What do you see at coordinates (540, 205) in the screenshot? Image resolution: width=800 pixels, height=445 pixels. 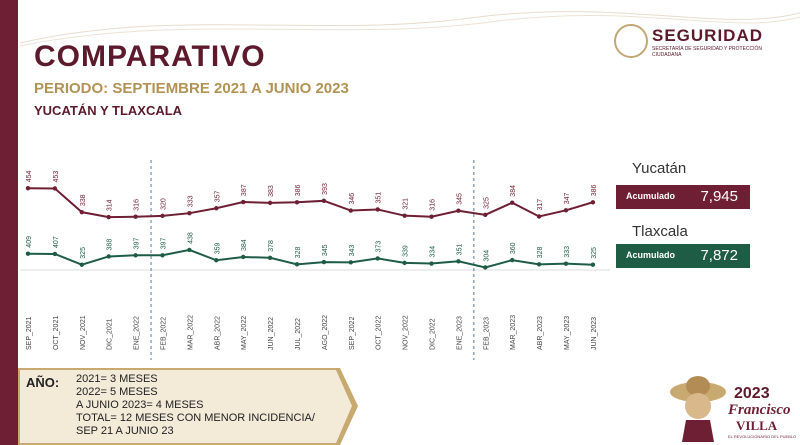 I see `data-label: 317` at bounding box center [540, 205].